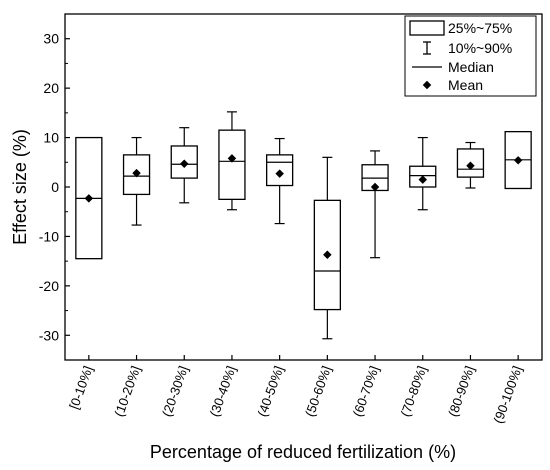 This screenshot has height=470, width=550. What do you see at coordinates (413, 391) in the screenshot?
I see `x-category-label: (70-80%]` at bounding box center [413, 391].